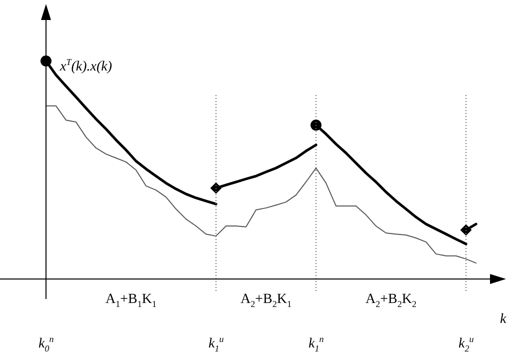 The width and height of the screenshot is (512, 355). What do you see at coordinates (86, 66) in the screenshot?
I see `y-axis-title: x$^{T}$(k).x(k)` at bounding box center [86, 66].